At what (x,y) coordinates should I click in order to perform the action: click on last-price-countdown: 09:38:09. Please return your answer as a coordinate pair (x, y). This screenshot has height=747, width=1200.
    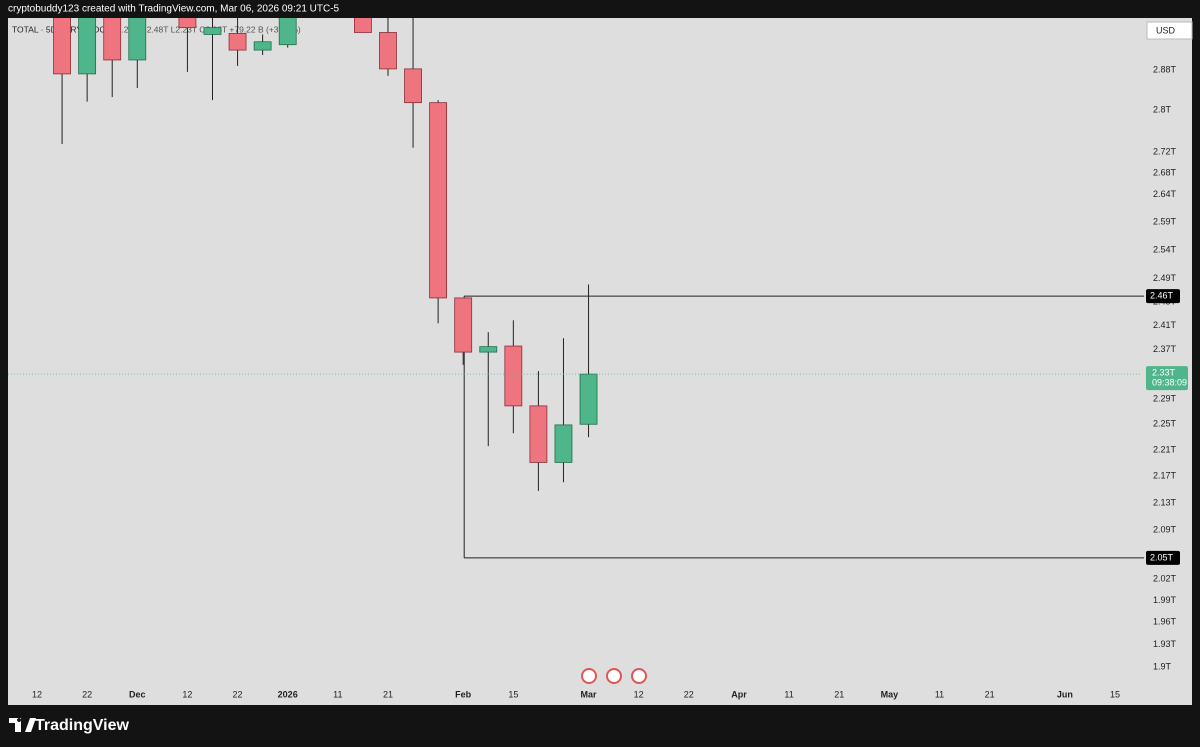
    Looking at the image, I should click on (1169, 382).